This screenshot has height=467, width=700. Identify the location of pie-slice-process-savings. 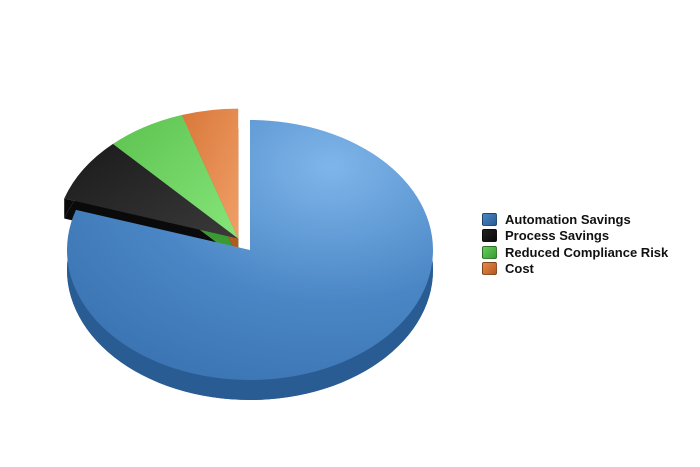
(151, 191).